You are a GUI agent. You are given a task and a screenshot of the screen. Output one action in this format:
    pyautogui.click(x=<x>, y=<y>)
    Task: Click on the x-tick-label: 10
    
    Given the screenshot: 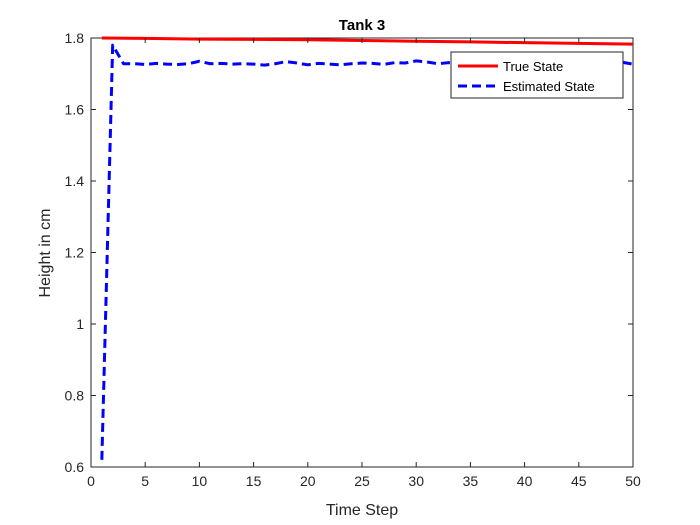 What is the action you would take?
    pyautogui.click(x=200, y=481)
    